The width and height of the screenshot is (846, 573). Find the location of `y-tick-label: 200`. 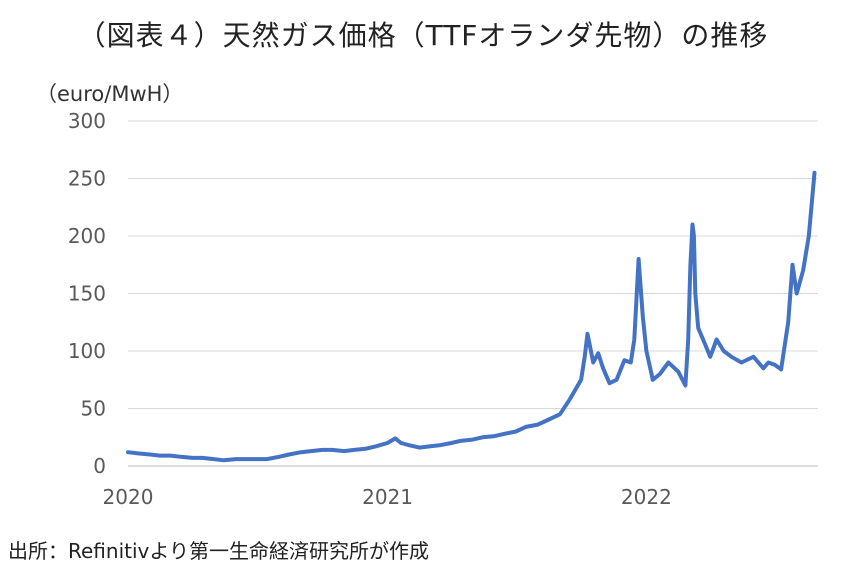

y-tick-label: 200 is located at coordinates (87, 236).